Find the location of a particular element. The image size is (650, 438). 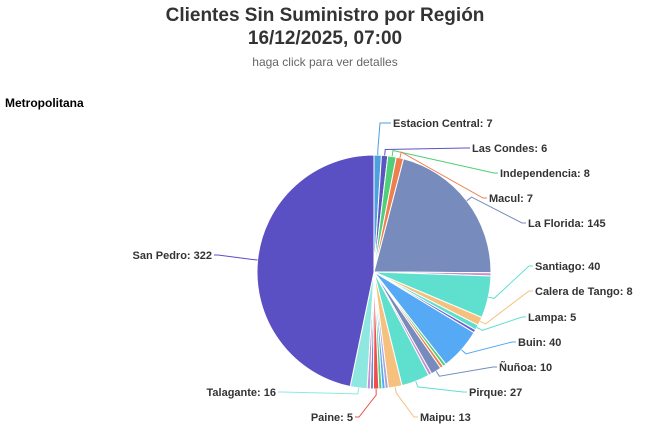

data-label: Independencia: 8 is located at coordinates (545, 174).